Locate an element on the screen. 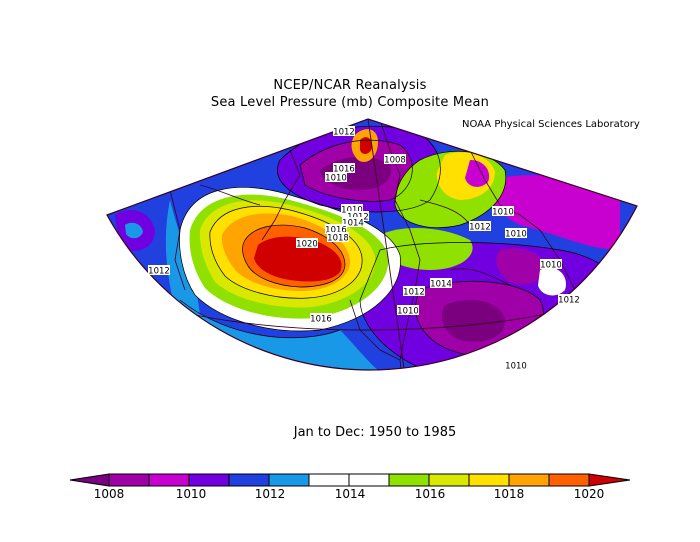 This screenshot has width=700, height=542. field-magenta-low is located at coordinates (520, 266).